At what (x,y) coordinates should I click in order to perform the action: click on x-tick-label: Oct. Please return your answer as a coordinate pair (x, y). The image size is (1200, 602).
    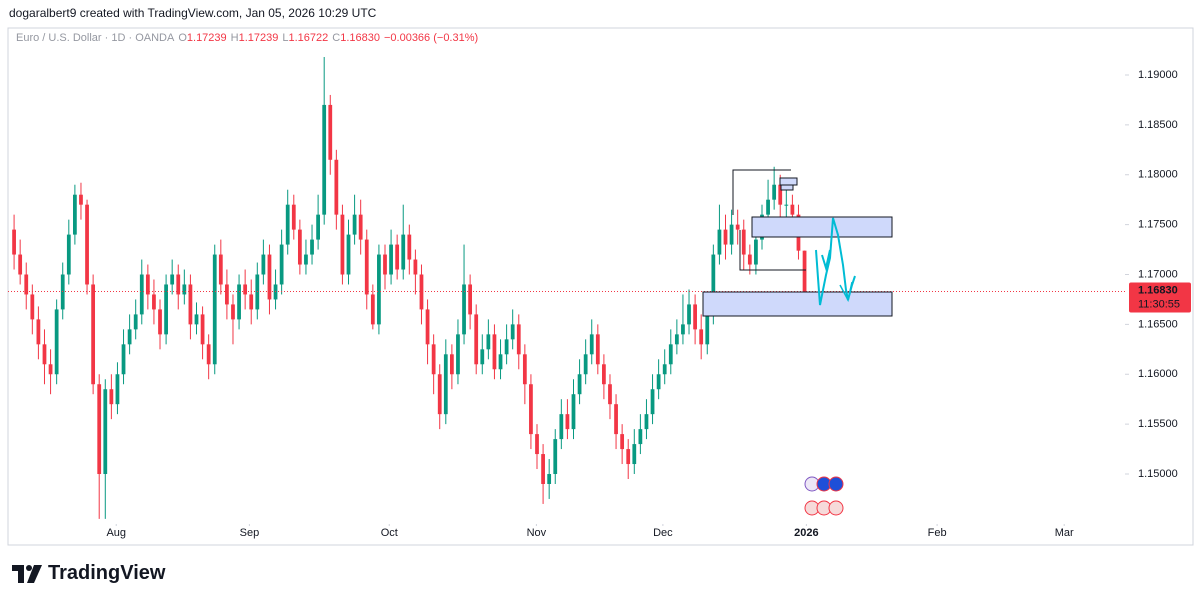
    Looking at the image, I should click on (389, 533).